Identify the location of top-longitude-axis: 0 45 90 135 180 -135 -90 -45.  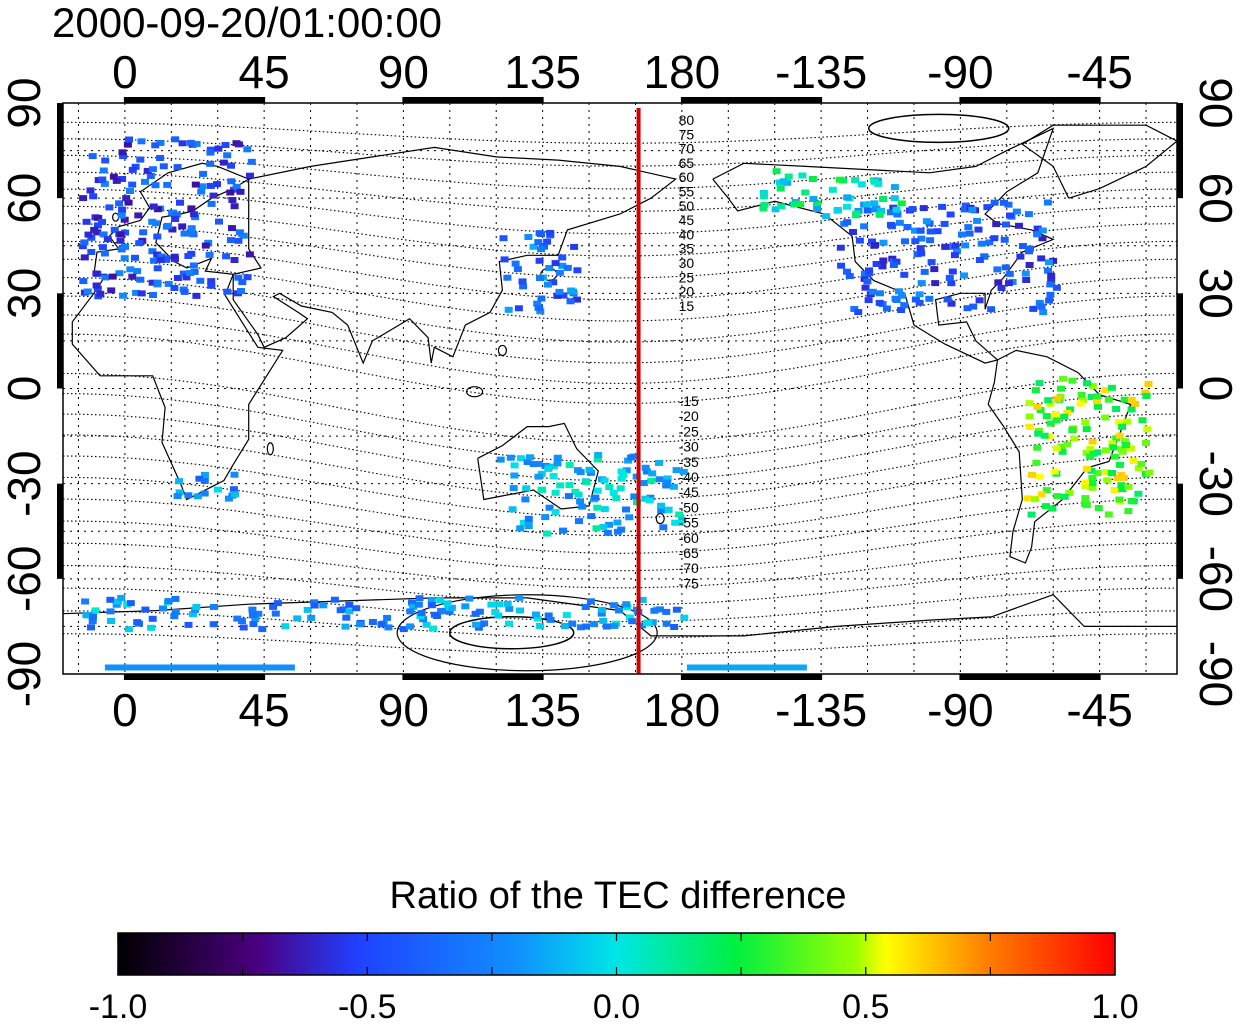
(622, 72).